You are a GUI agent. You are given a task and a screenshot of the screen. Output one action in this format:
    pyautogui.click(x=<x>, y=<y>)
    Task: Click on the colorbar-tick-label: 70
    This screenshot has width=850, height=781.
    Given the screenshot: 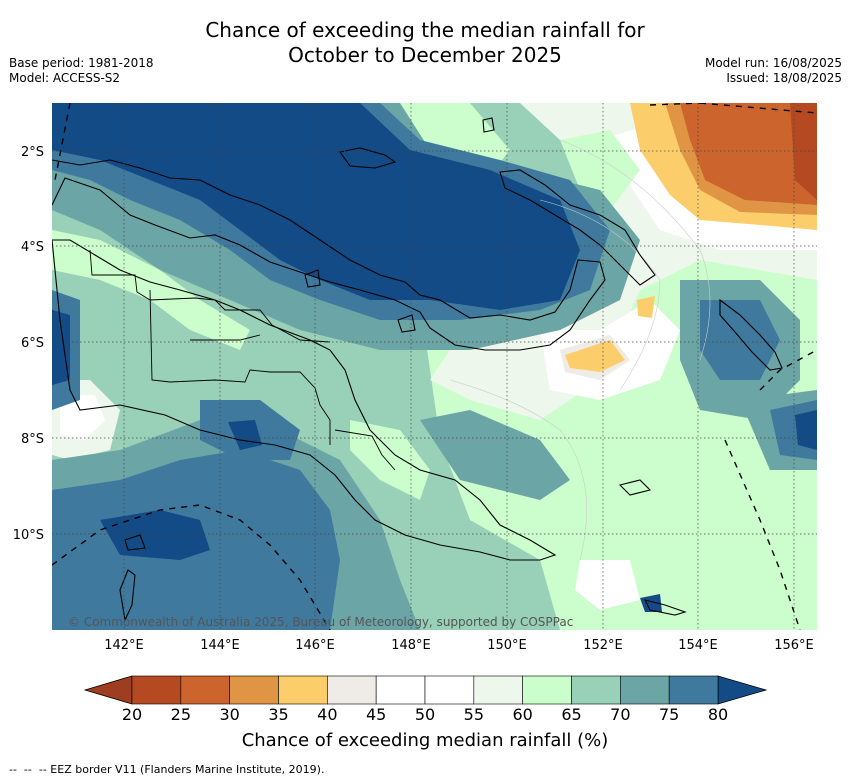 What is the action you would take?
    pyautogui.click(x=620, y=714)
    